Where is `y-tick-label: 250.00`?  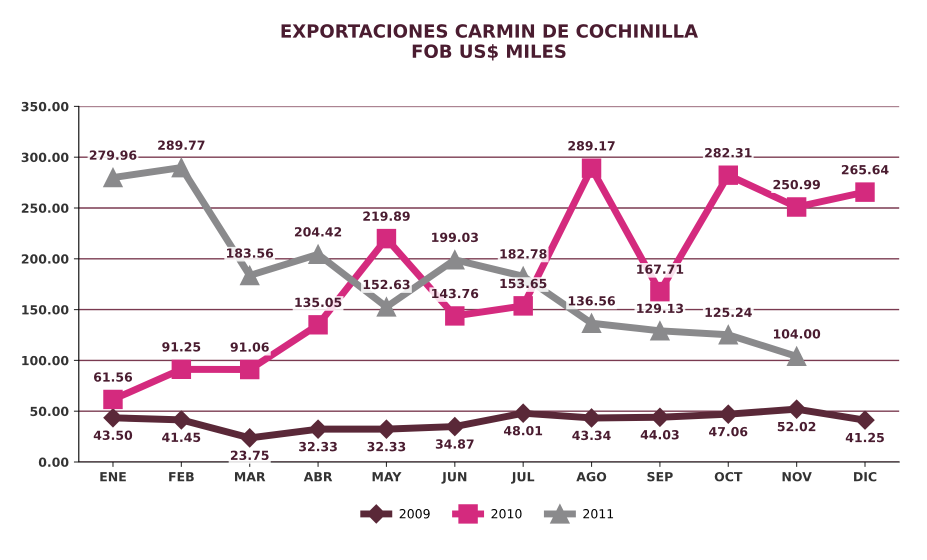 y-tick-label: 250.00 is located at coordinates (45, 208).